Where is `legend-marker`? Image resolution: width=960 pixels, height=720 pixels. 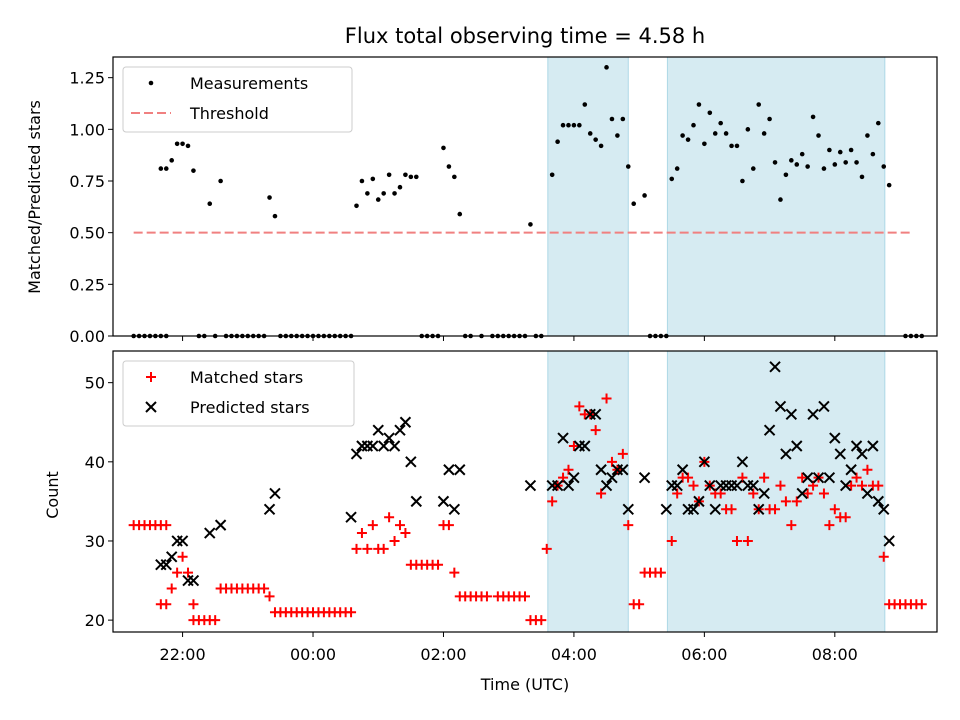 legend-marker is located at coordinates (151, 407).